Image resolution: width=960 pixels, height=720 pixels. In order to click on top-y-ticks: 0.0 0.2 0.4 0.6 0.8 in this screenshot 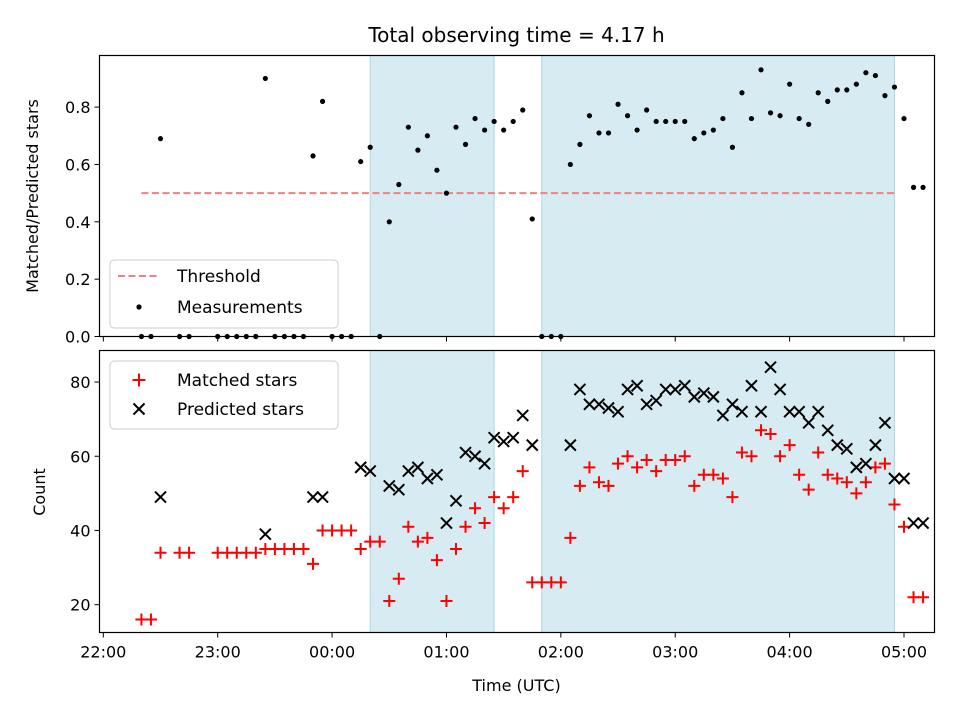, I will do `click(82, 222)`.